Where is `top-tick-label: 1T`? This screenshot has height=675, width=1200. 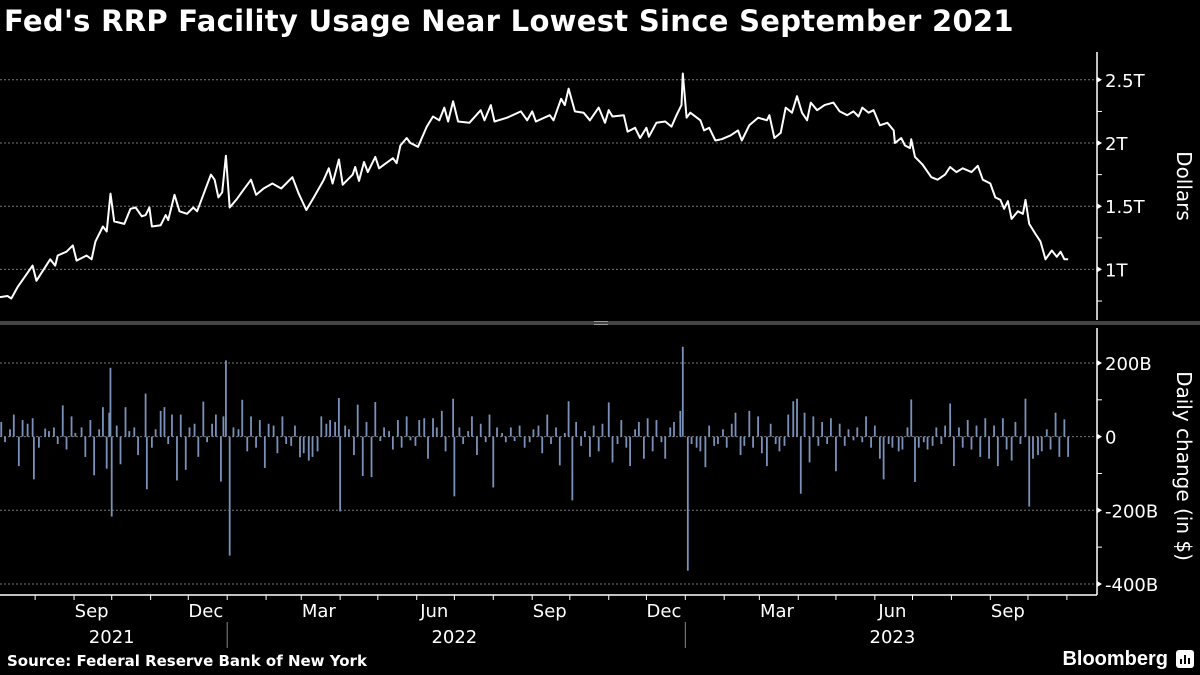 top-tick-label: 1T is located at coordinates (1116, 270).